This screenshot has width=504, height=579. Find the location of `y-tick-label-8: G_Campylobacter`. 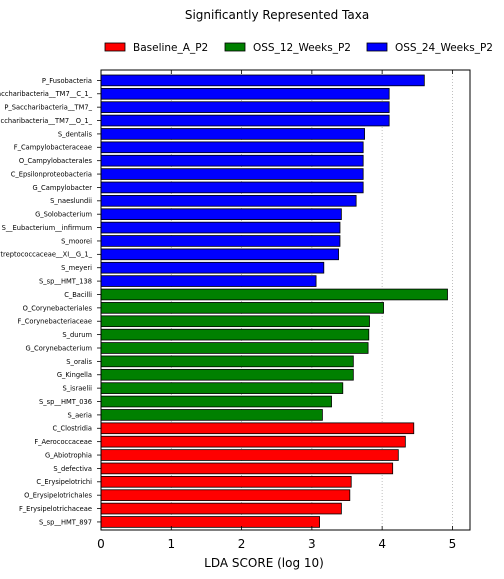

y-tick-label-8: G_Campylobacter is located at coordinates (63, 188).